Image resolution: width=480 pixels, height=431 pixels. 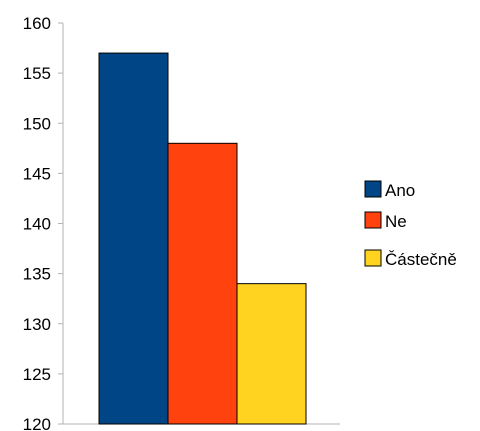 What do you see at coordinates (400, 190) in the screenshot?
I see `legend-label-0: Ano` at bounding box center [400, 190].